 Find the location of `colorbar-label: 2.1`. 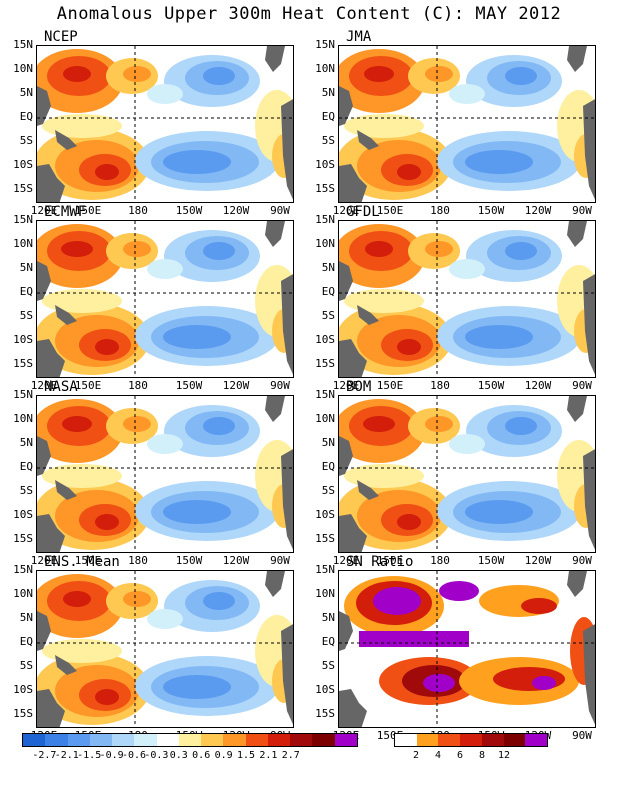

colorbar-label: 2.1 is located at coordinates (268, 755).